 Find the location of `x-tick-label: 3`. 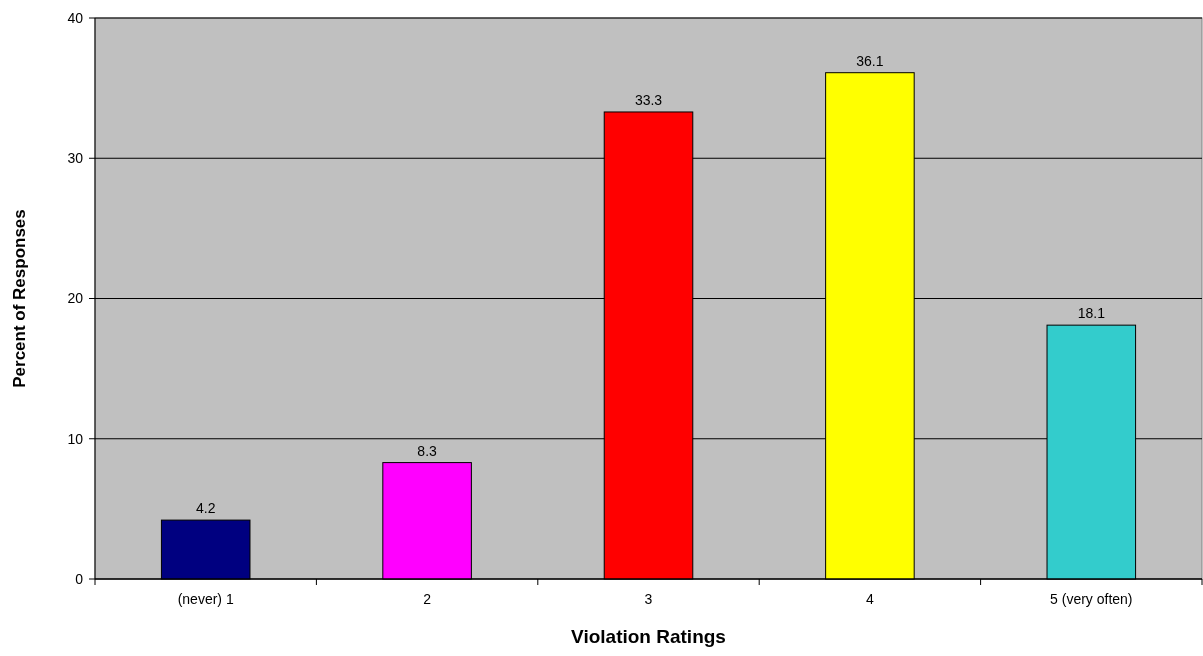

x-tick-label: 3 is located at coordinates (648, 599).